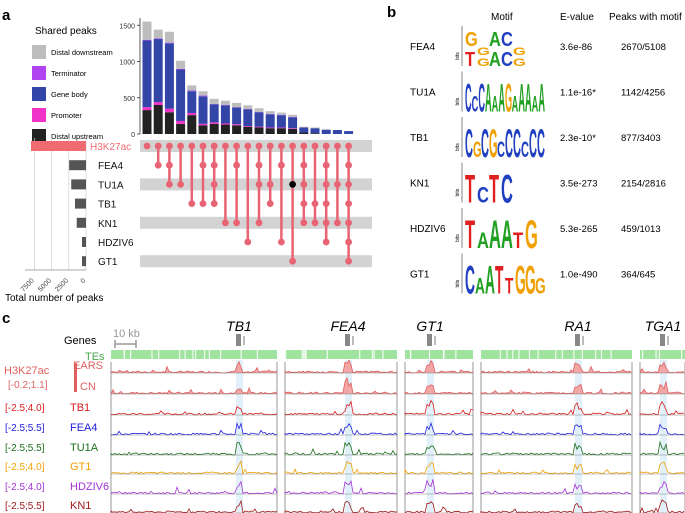 The height and width of the screenshot is (513, 685). What do you see at coordinates (256, 261) in the screenshot?
I see `matrix-row-band` at bounding box center [256, 261].